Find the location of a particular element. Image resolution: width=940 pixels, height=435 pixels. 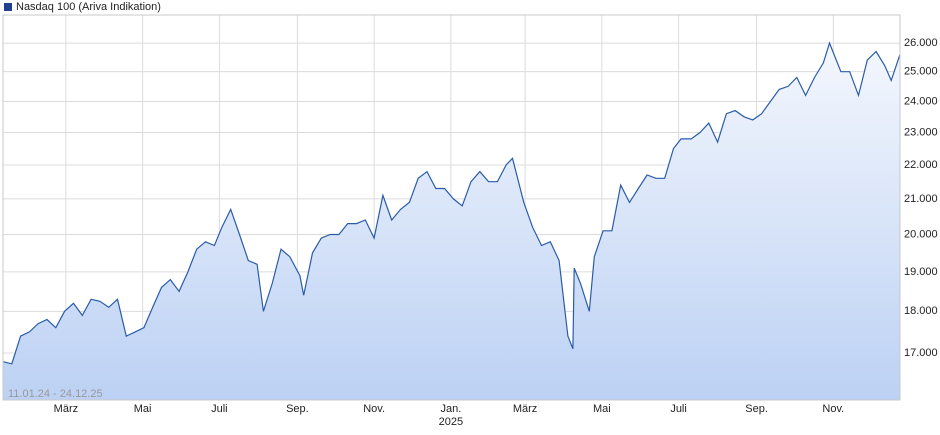

y-tick-label: 24.000 is located at coordinates (921, 101).